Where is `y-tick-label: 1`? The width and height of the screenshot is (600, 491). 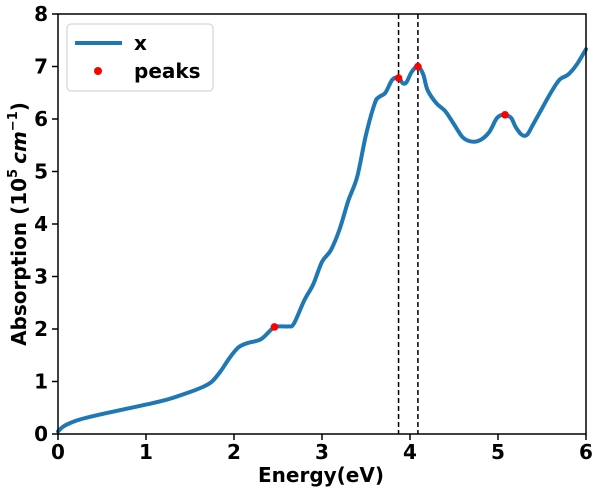
y-tick-label: 1 is located at coordinates (41, 382).